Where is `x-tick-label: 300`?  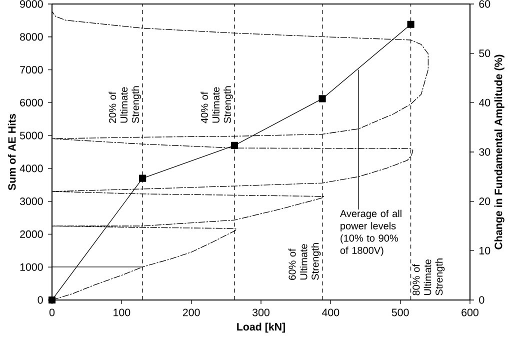
x-tick-label: 300 is located at coordinates (261, 312).